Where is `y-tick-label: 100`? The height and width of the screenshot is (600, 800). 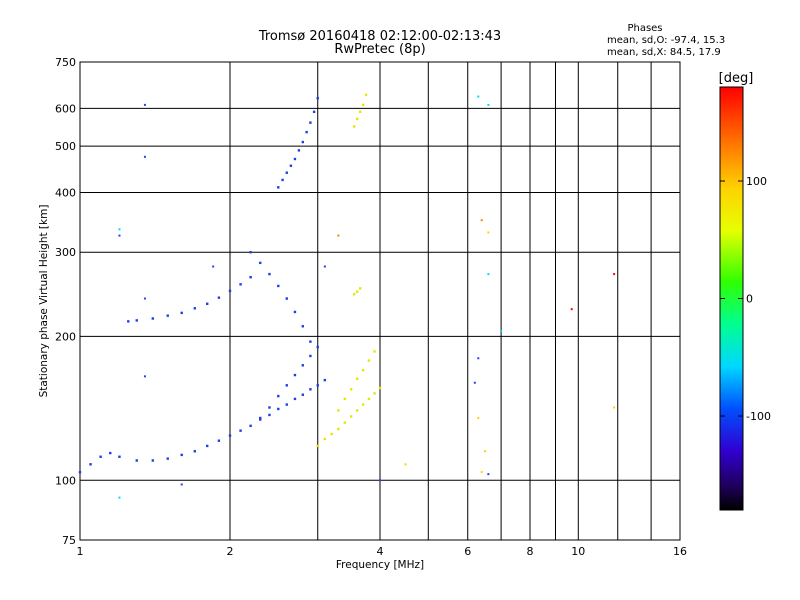
y-tick-label: 100 is located at coordinates (65, 480).